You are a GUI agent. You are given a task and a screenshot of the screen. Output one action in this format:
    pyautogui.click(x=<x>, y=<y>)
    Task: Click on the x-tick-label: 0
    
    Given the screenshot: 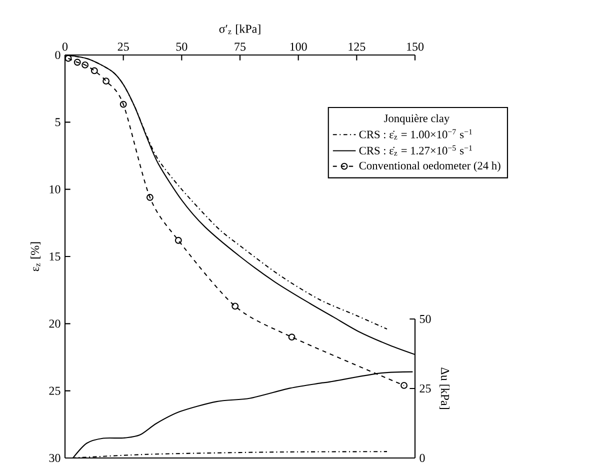 What is the action you would take?
    pyautogui.click(x=65, y=46)
    